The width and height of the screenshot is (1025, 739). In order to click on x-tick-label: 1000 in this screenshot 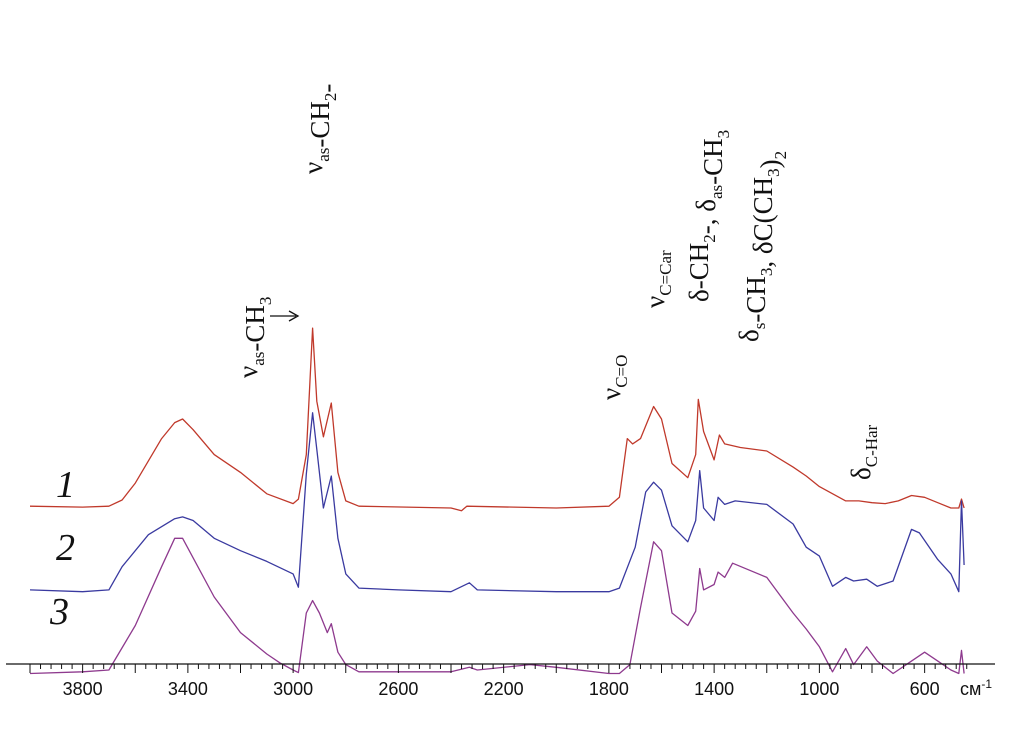, I will do `click(819, 689)`.